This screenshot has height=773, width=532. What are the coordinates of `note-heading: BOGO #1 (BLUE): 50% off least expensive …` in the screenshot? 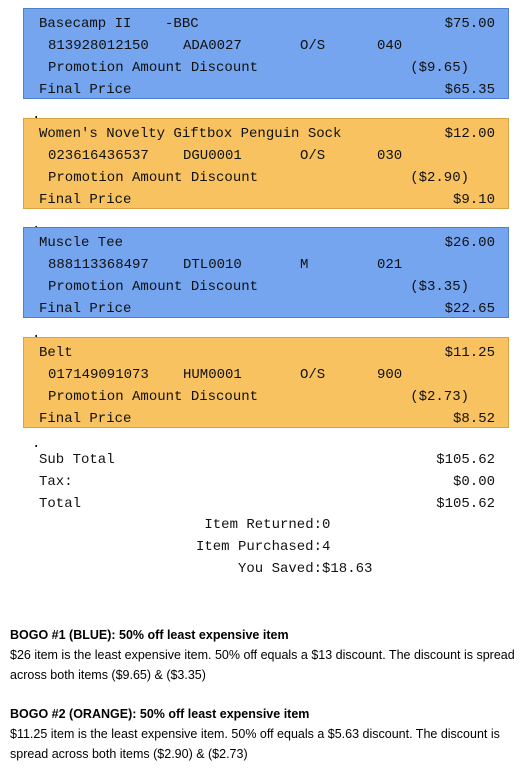 It's located at (149, 635).